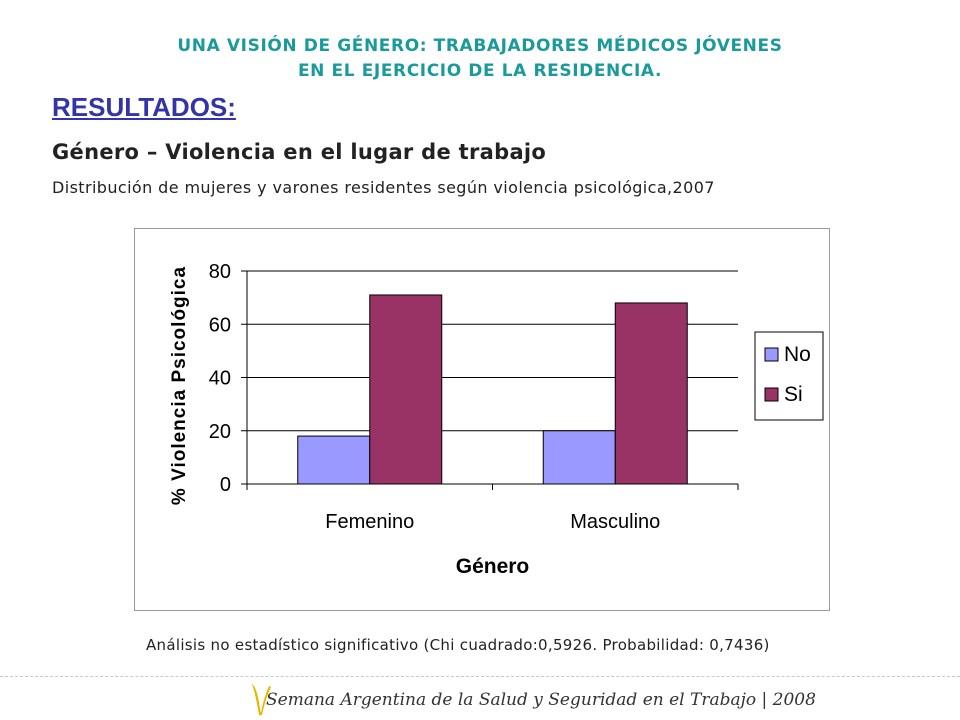  I want to click on x-axis-label: Género, so click(493, 566).